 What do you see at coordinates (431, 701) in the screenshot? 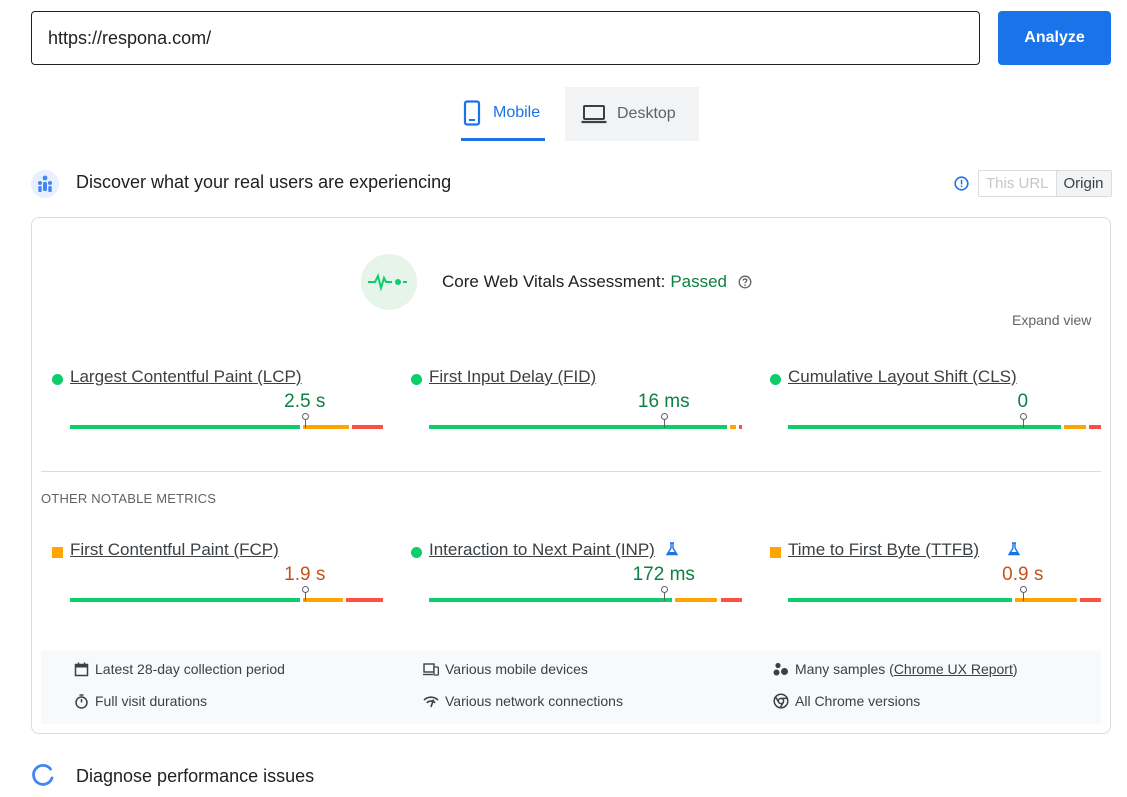
I see `signal-icon` at bounding box center [431, 701].